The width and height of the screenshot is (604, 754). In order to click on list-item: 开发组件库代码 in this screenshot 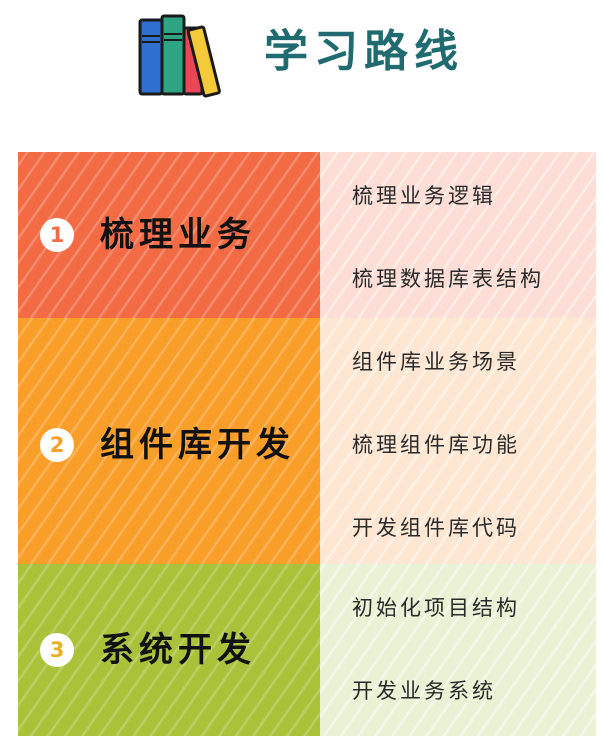, I will do `click(436, 528)`.